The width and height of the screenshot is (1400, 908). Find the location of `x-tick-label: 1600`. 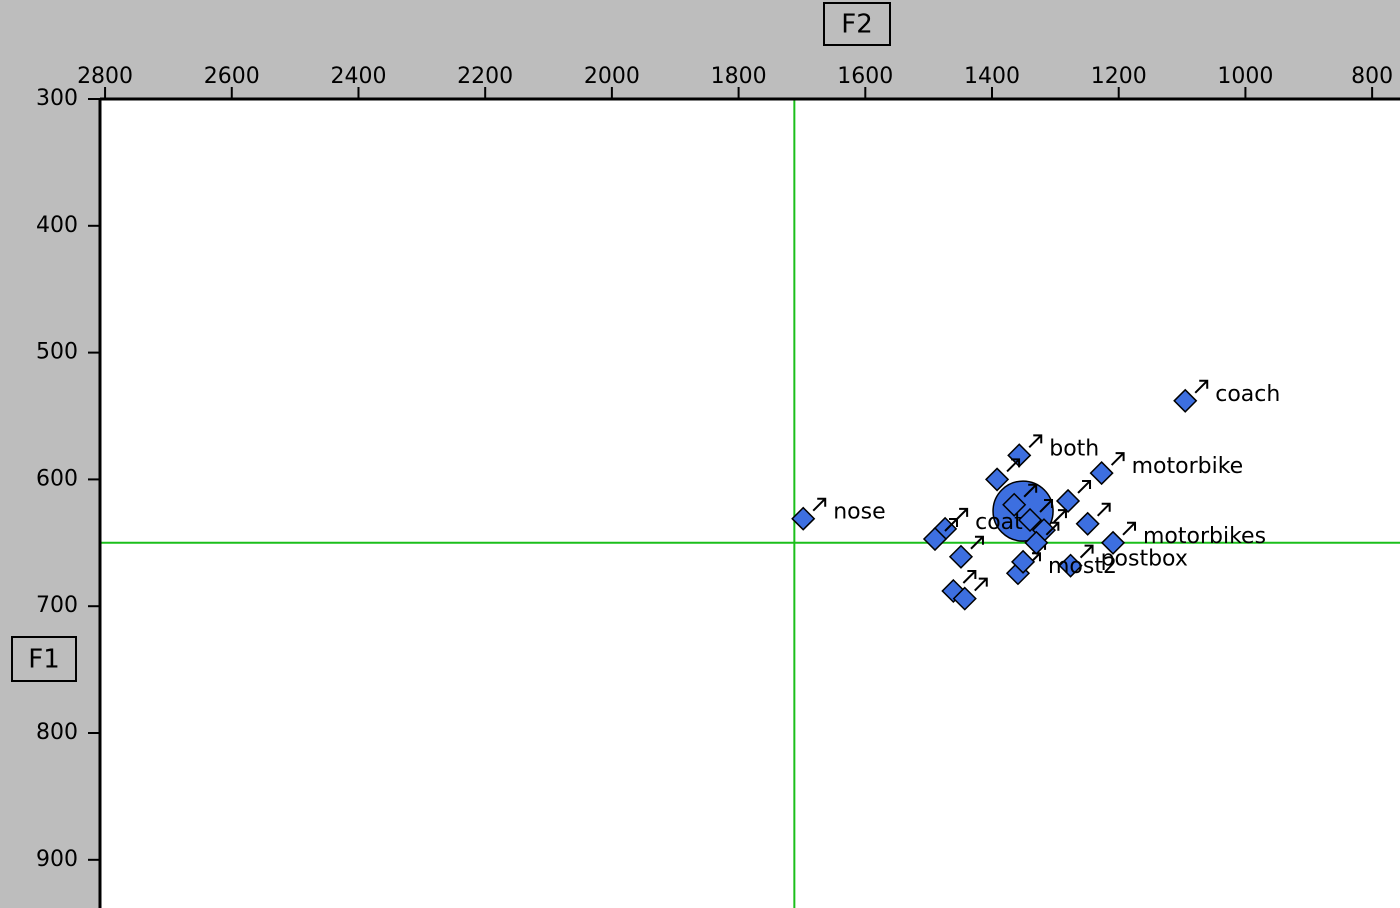

x-tick-label: 1600 is located at coordinates (865, 76).